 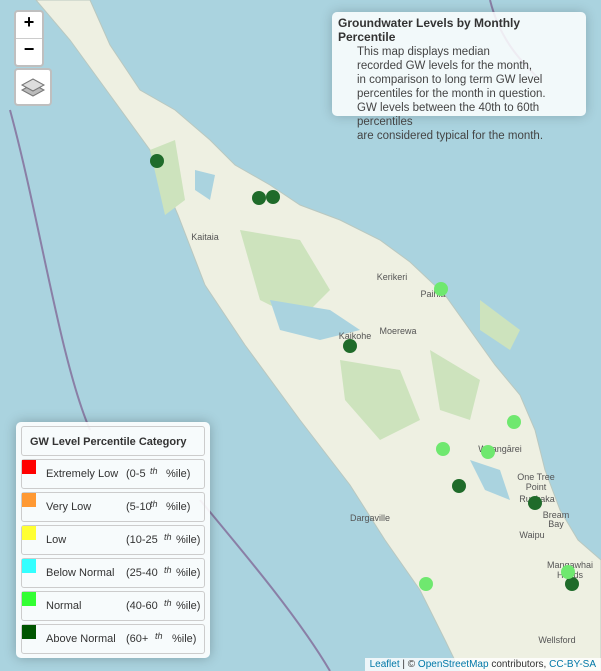 I want to click on legend-row: Below Normal (25-40 th %ile), so click(x=113, y=573).